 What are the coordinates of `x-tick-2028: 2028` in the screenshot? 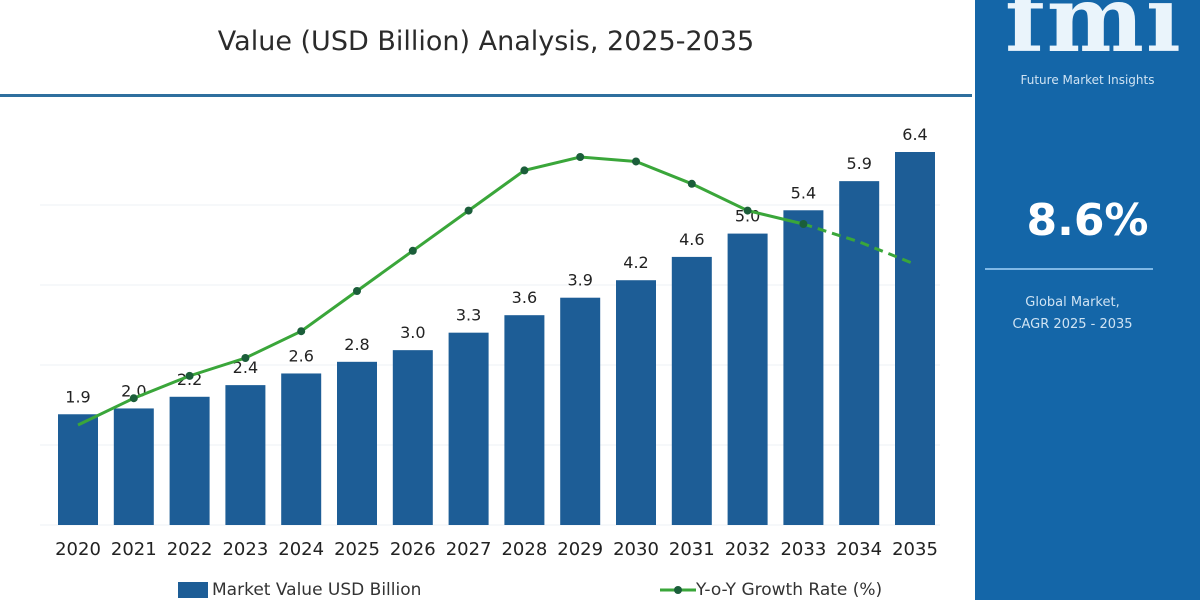 It's located at (524, 549).